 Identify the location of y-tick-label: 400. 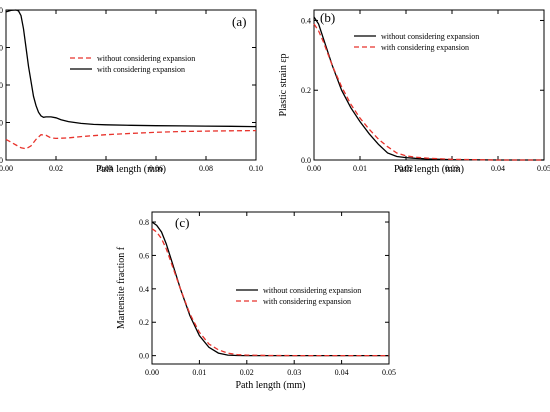
(1, 10).